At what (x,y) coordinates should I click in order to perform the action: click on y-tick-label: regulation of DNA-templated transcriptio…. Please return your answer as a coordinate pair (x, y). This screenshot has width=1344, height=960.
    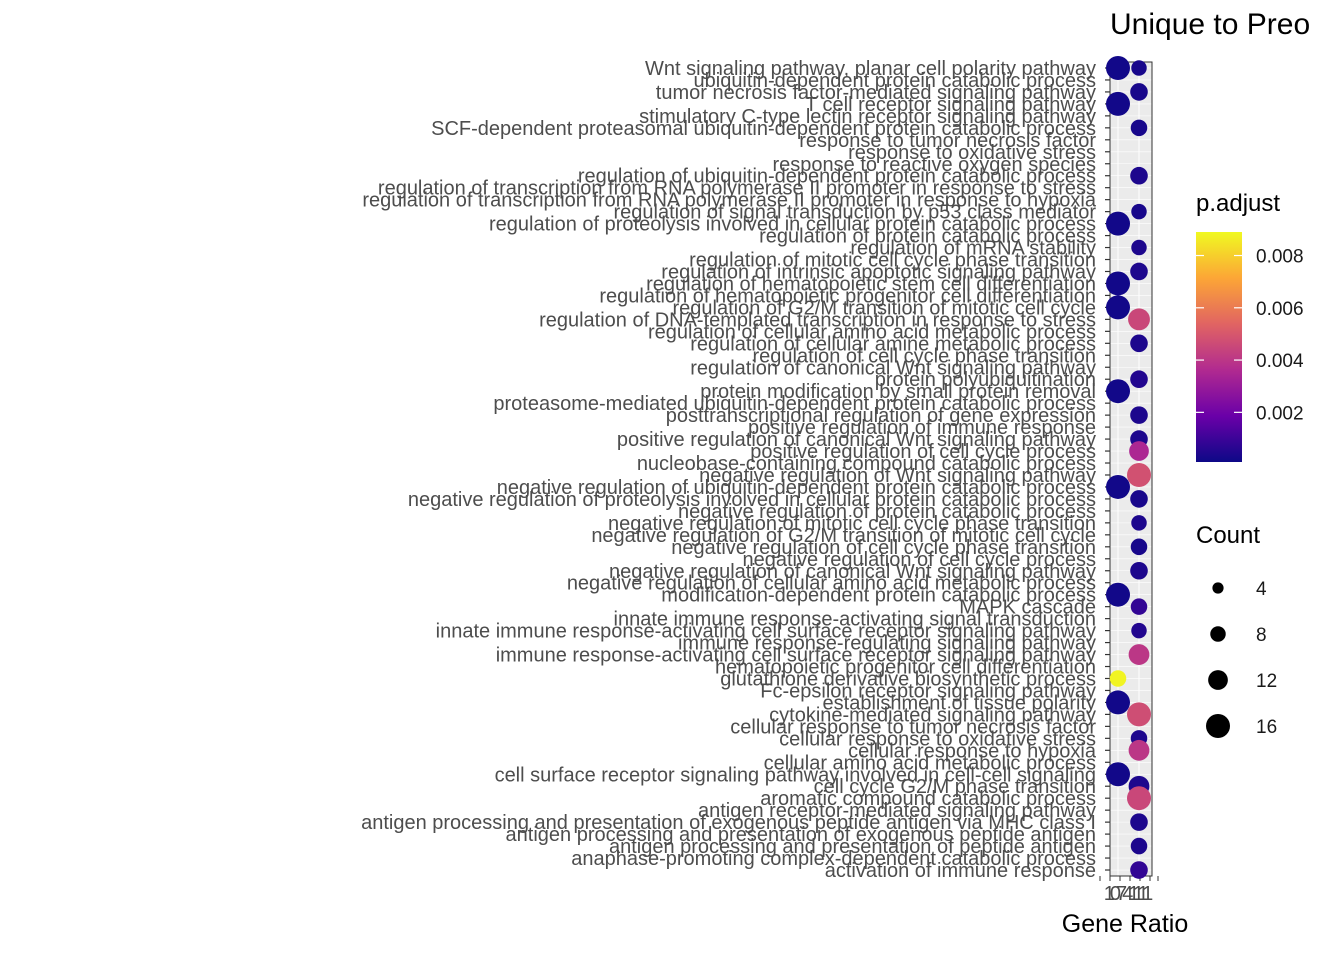
    Looking at the image, I should click on (817, 320).